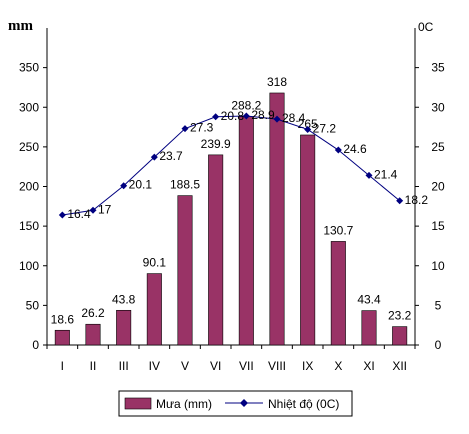 The image size is (469, 434). I want to click on left-tick-label: 250, so click(29, 147).